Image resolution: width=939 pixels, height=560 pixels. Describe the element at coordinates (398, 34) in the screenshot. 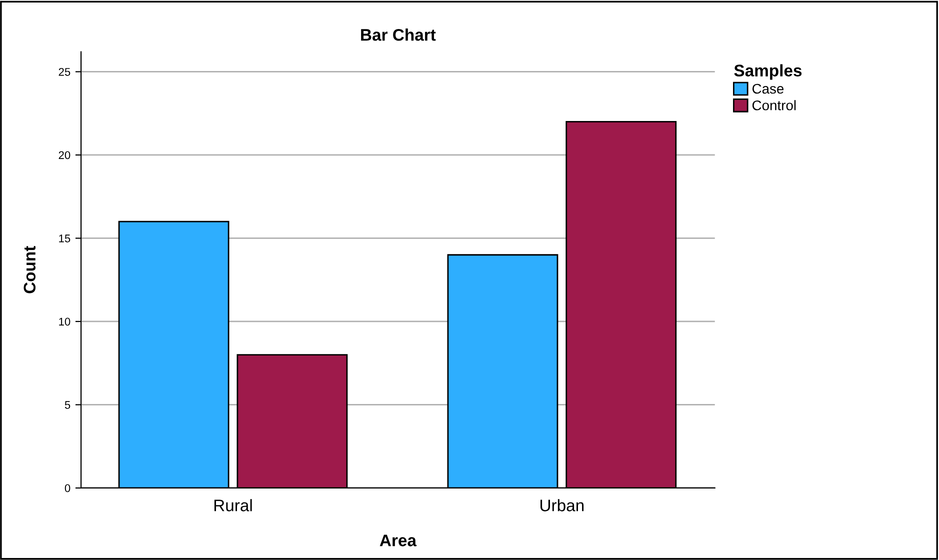

I see `chart-title: Bar Chart` at that location.